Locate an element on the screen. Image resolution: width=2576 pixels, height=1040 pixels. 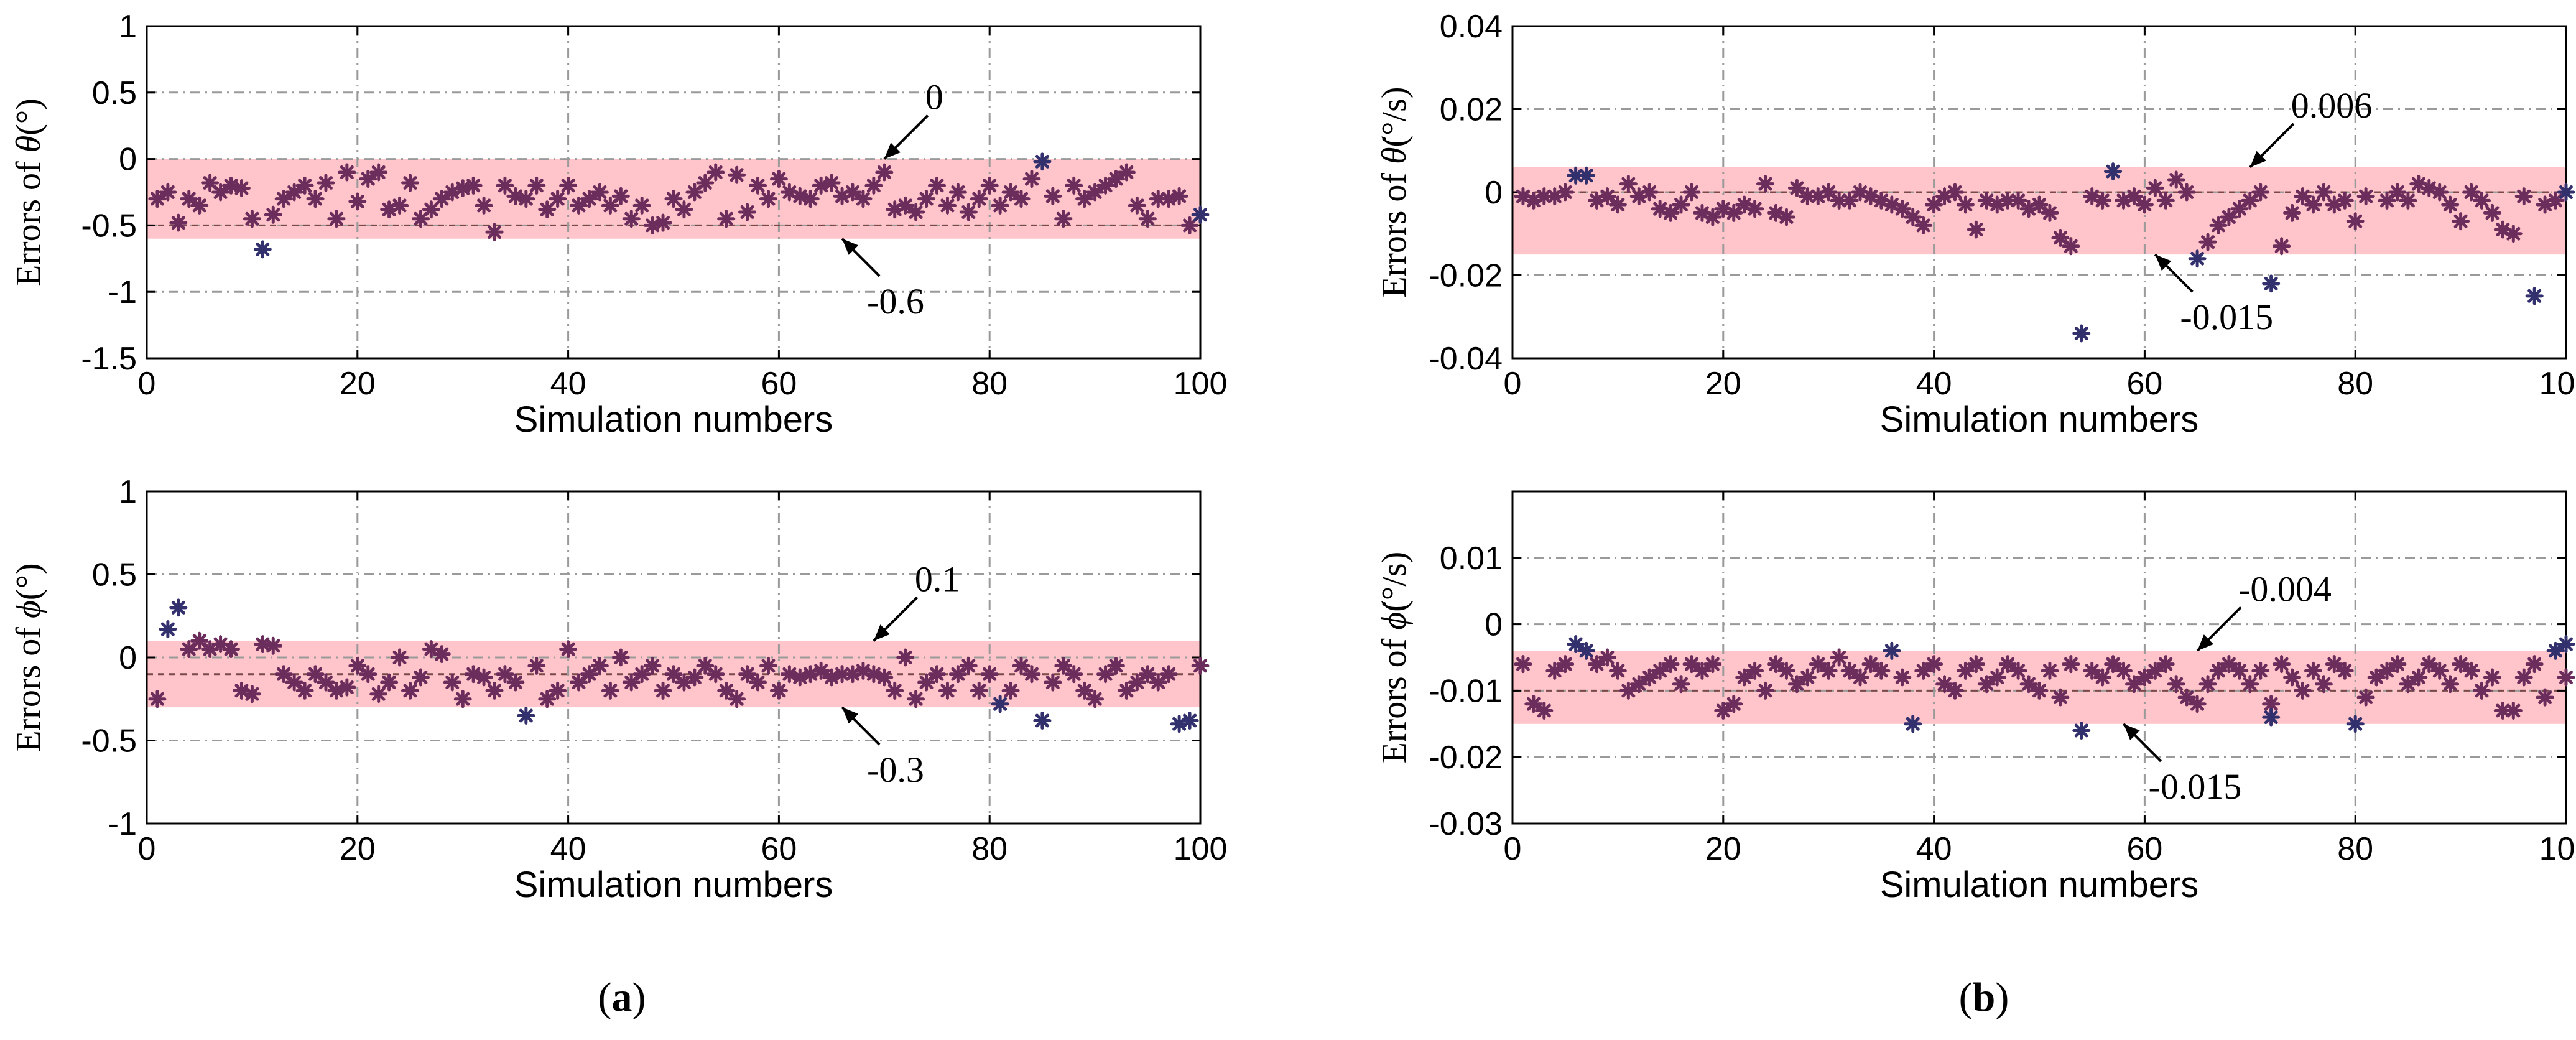
y-tick-label: 1 is located at coordinates (128, 27).